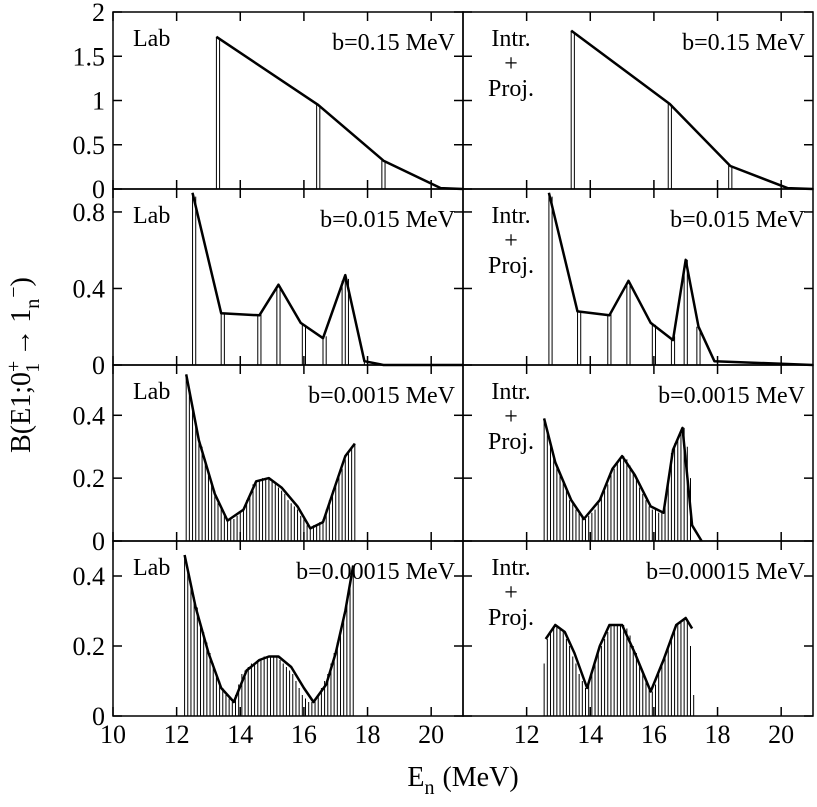 This screenshot has width=817, height=807. What do you see at coordinates (98, 101) in the screenshot?
I see `y-tick-label: 1` at bounding box center [98, 101].